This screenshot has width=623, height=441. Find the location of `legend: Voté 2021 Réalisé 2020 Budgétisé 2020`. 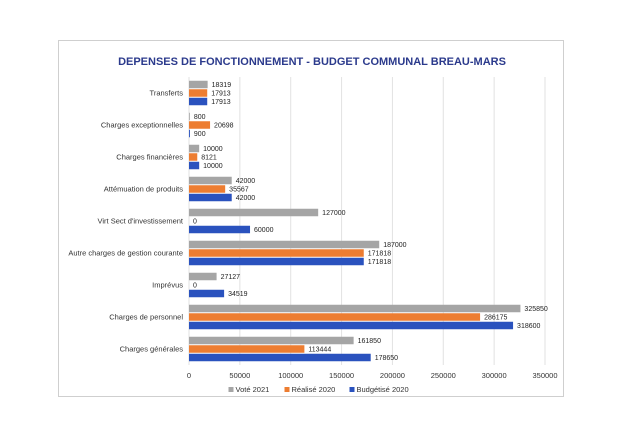

legend: Voté 2021 Réalisé 2020 Budgétisé 2020 is located at coordinates (318, 389).